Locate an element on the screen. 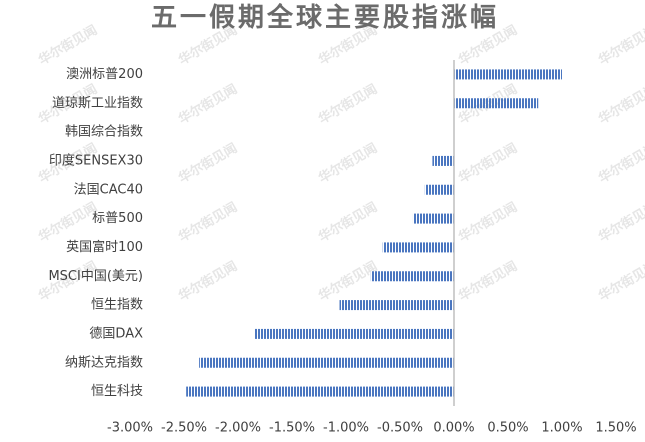  y-tick-label: 纳斯达克指数 is located at coordinates (104, 362).